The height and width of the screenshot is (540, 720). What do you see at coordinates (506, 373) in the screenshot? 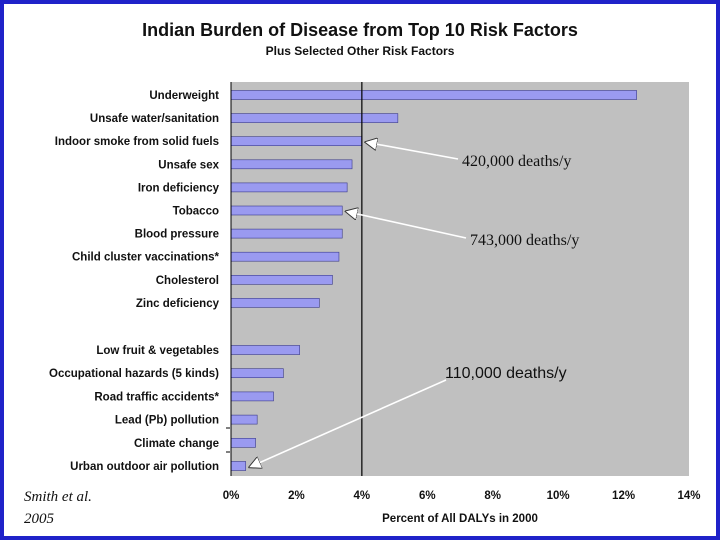
I see `annotation-text: 110,000 deaths/y` at bounding box center [506, 373].